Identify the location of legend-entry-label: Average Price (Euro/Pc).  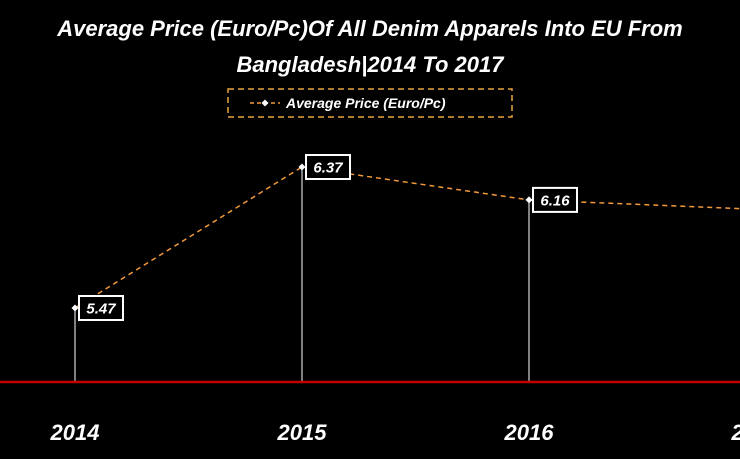
(365, 103).